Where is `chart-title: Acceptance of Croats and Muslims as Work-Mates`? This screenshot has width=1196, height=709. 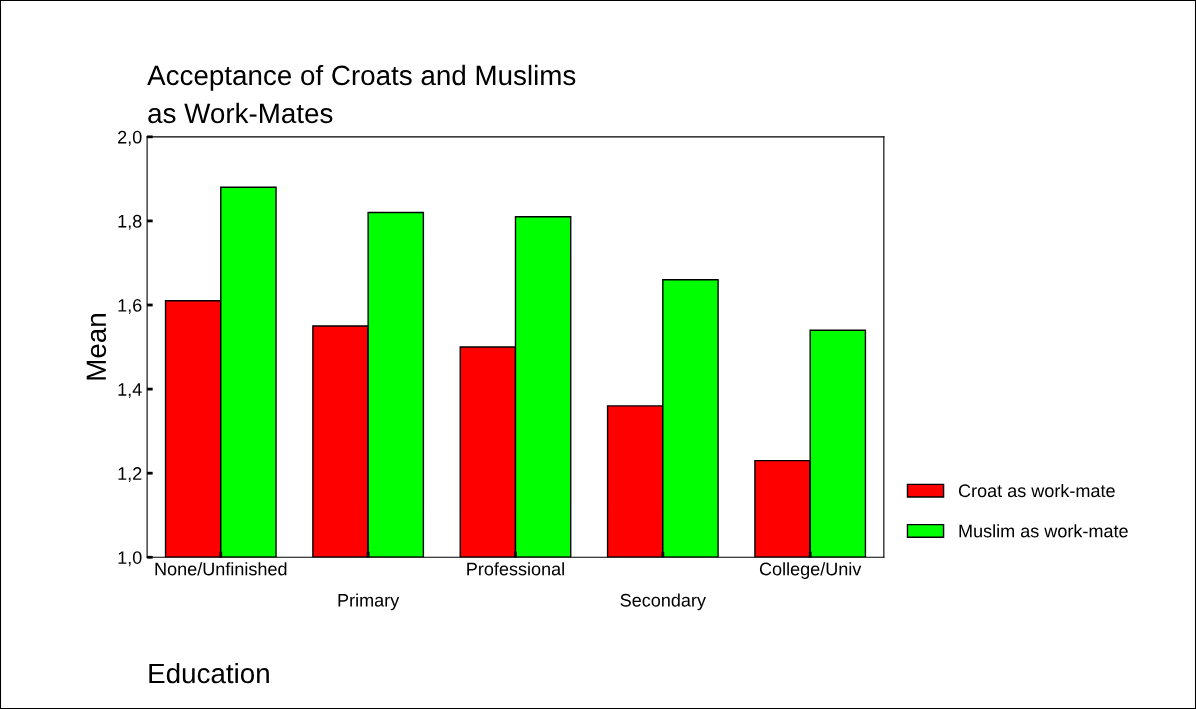 chart-title: Acceptance of Croats and Muslims as Work-Mates is located at coordinates (361, 94).